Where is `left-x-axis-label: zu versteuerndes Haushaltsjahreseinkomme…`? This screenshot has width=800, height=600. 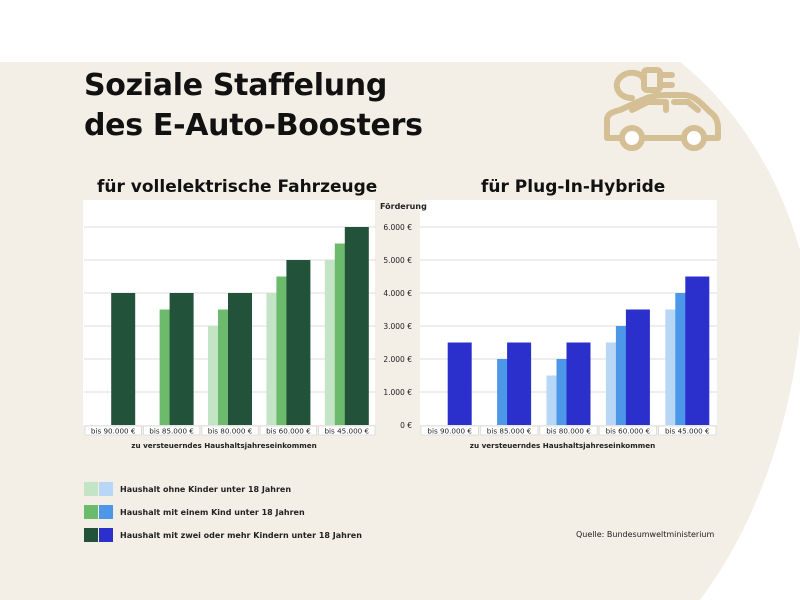 left-x-axis-label: zu versteuerndes Haushaltsjahreseinkomme… is located at coordinates (223, 445).